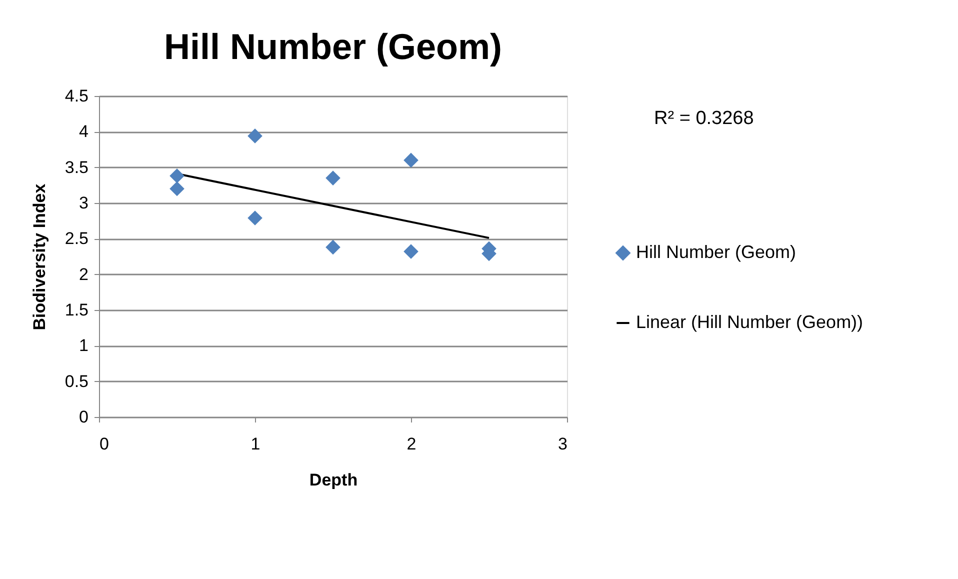 The image size is (958, 579). What do you see at coordinates (563, 444) in the screenshot?
I see `x-tick-label: 3` at bounding box center [563, 444].